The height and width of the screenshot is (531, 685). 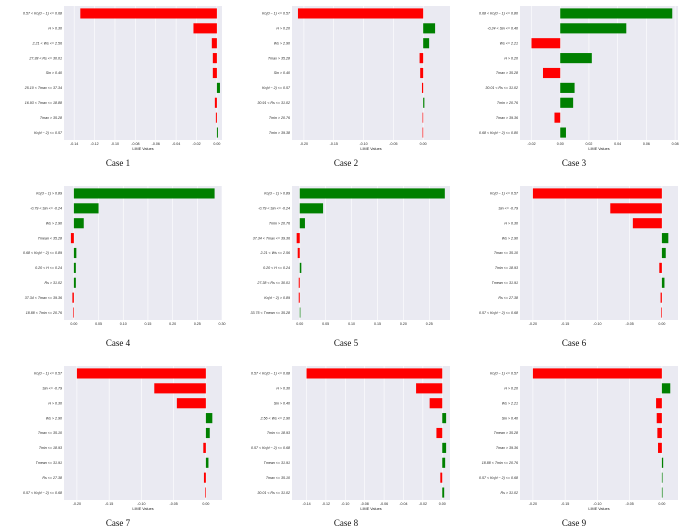 I want to click on feature-label: Tmax <= 35.10, so click(x=50, y=433).